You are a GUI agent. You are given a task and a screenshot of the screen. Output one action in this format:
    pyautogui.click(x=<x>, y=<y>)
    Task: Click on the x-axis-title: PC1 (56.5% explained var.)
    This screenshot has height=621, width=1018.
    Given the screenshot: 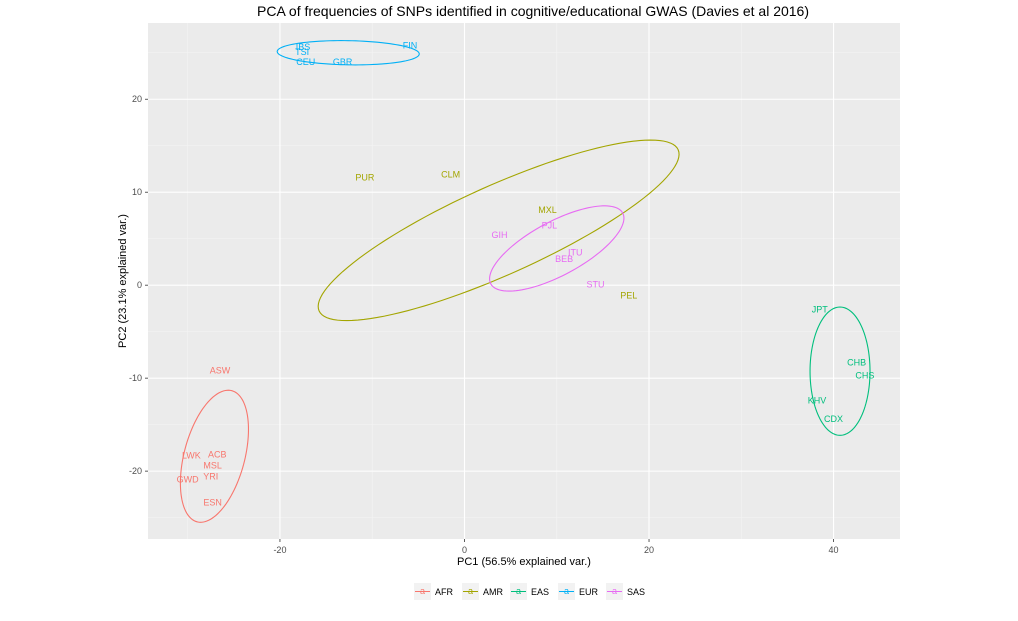 What is the action you would take?
    pyautogui.click(x=524, y=562)
    